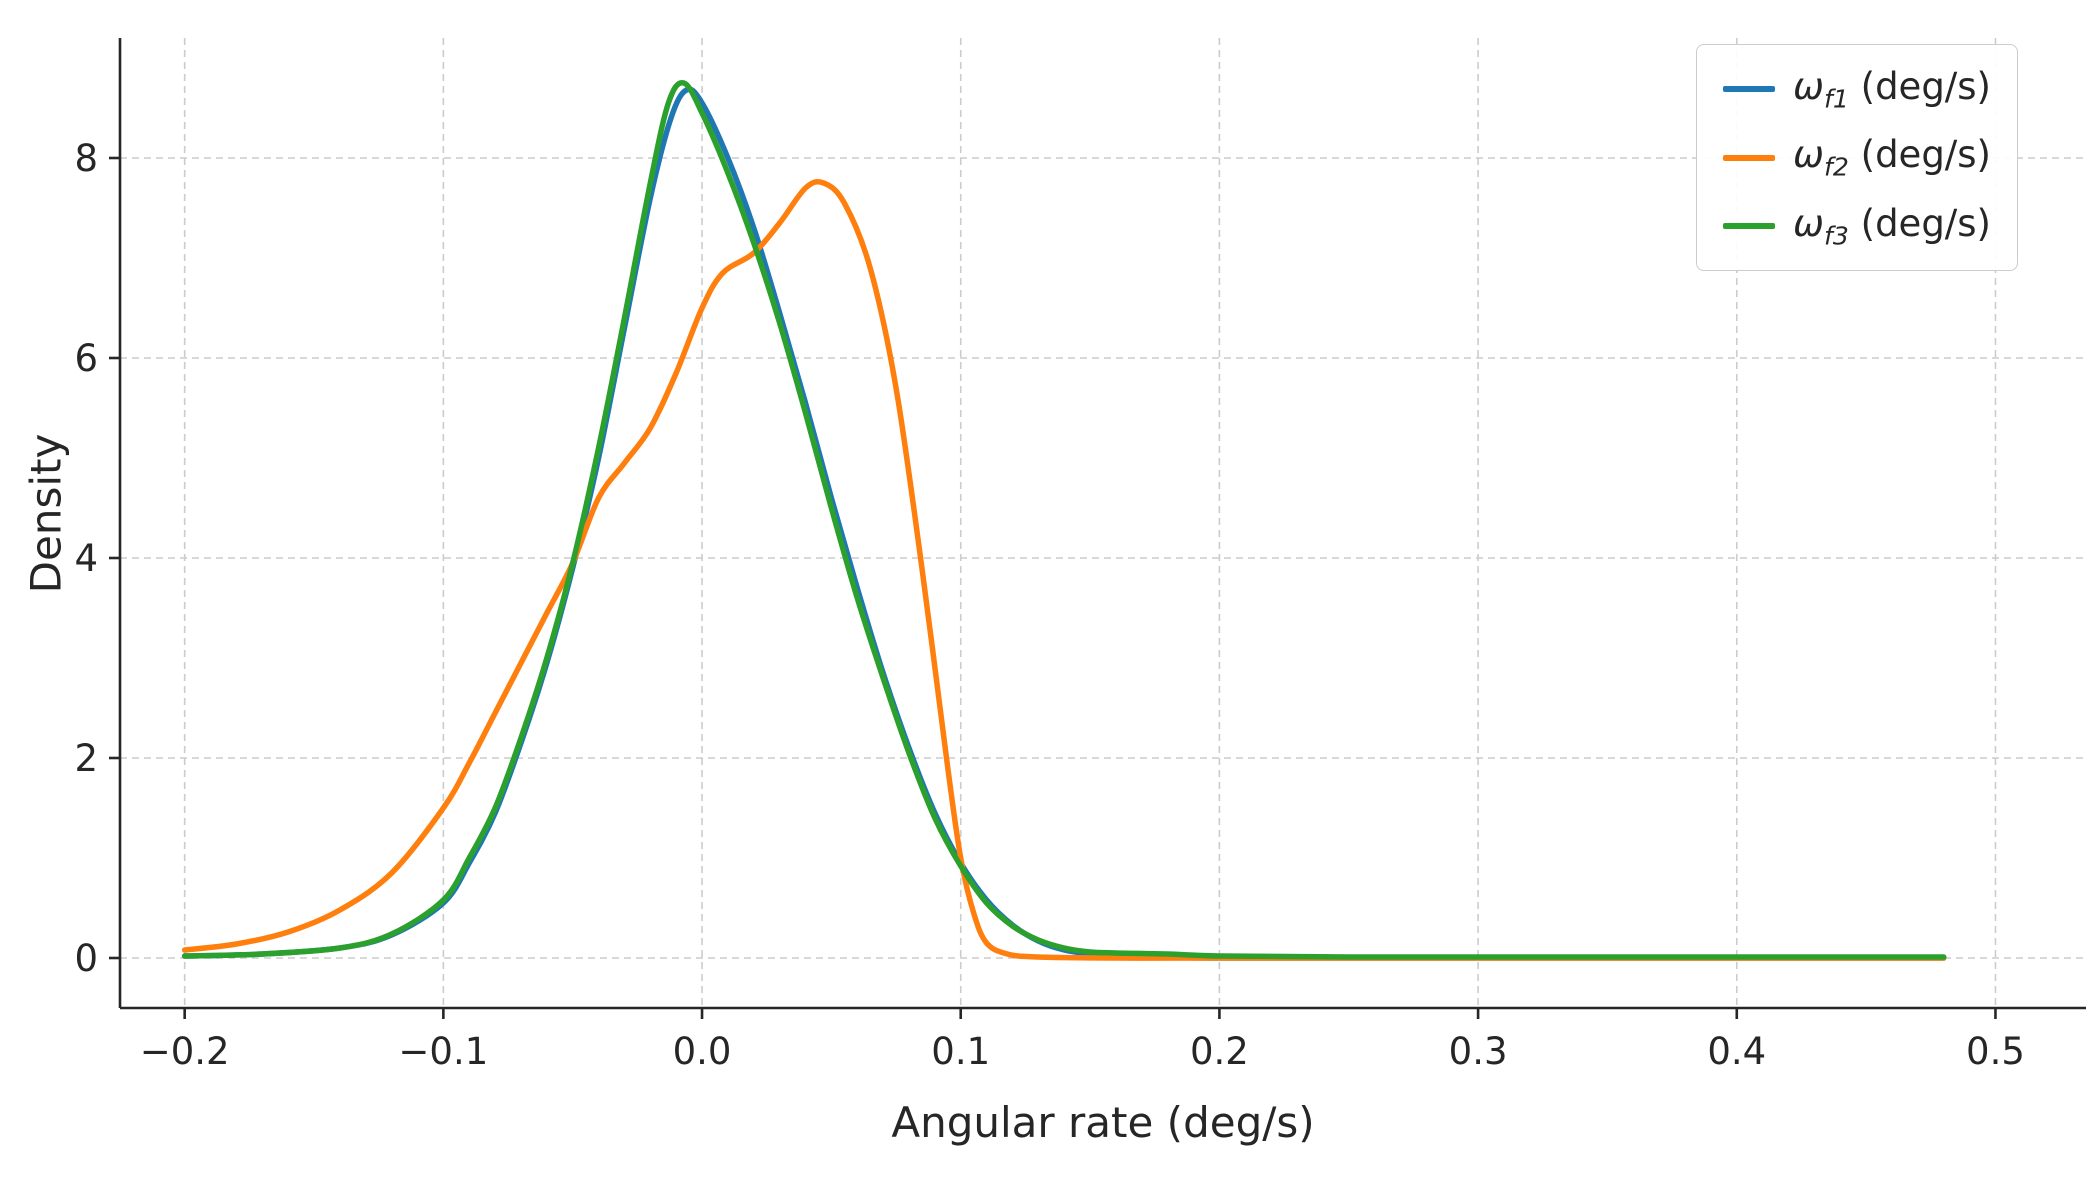 This screenshot has height=1200, width=2100. I want to click on svg-text: 8, so click(86, 158).